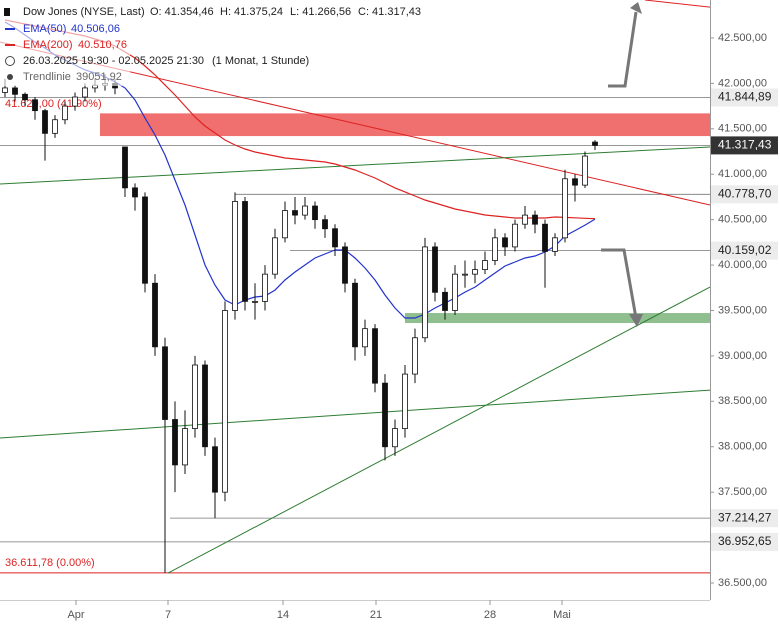 The height and width of the screenshot is (625, 780). Describe the element at coordinates (742, 310) in the screenshot. I see `y-tick-label: 39.500,00` at that location.